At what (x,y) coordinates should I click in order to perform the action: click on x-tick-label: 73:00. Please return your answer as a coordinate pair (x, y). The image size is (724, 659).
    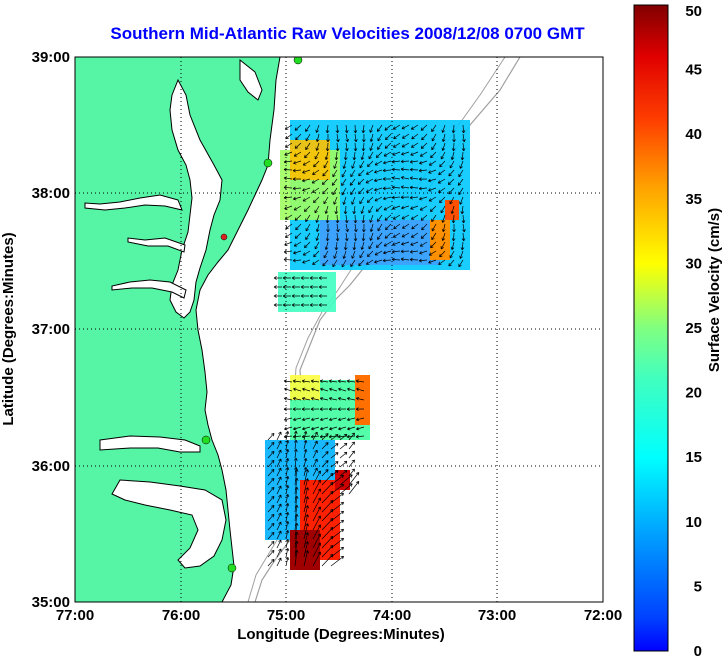
    Looking at the image, I should click on (497, 615).